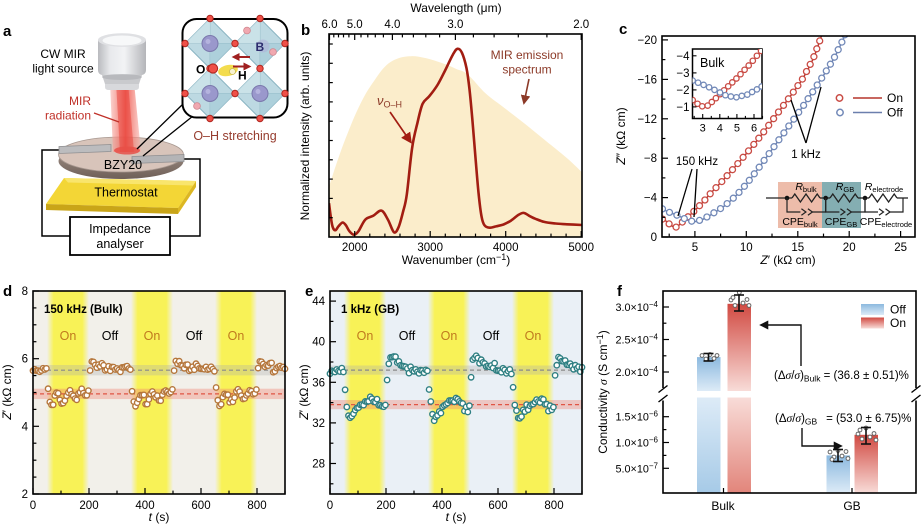 The image size is (923, 528). What do you see at coordinates (63, 69) in the screenshot?
I see `svg-text: light source` at bounding box center [63, 69].